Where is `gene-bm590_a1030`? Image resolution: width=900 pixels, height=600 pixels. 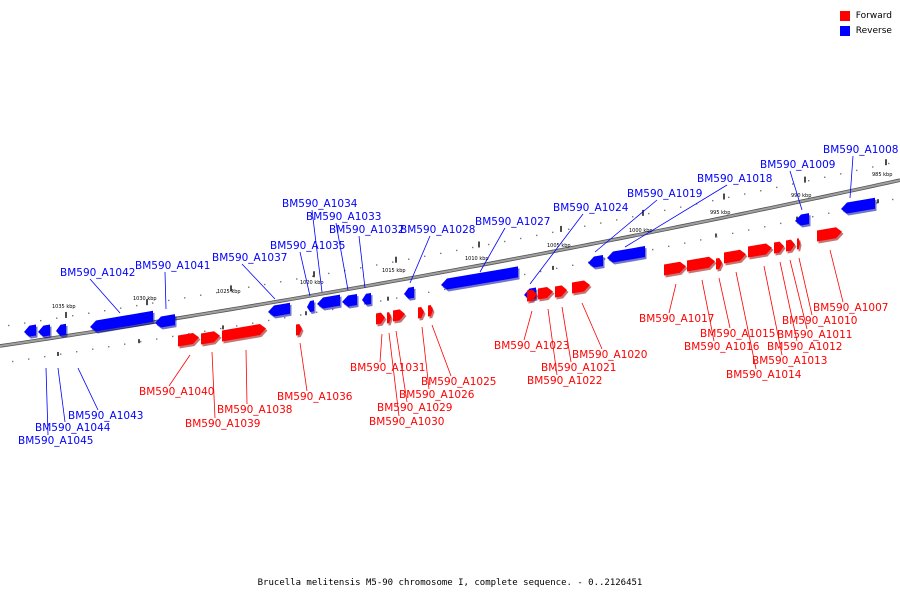 gene-bm590_a1030 is located at coordinates (390, 319).